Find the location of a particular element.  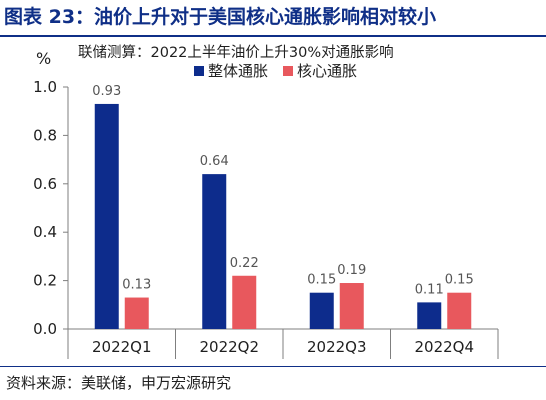

x-tick-label: 2022Q3 is located at coordinates (337, 347).